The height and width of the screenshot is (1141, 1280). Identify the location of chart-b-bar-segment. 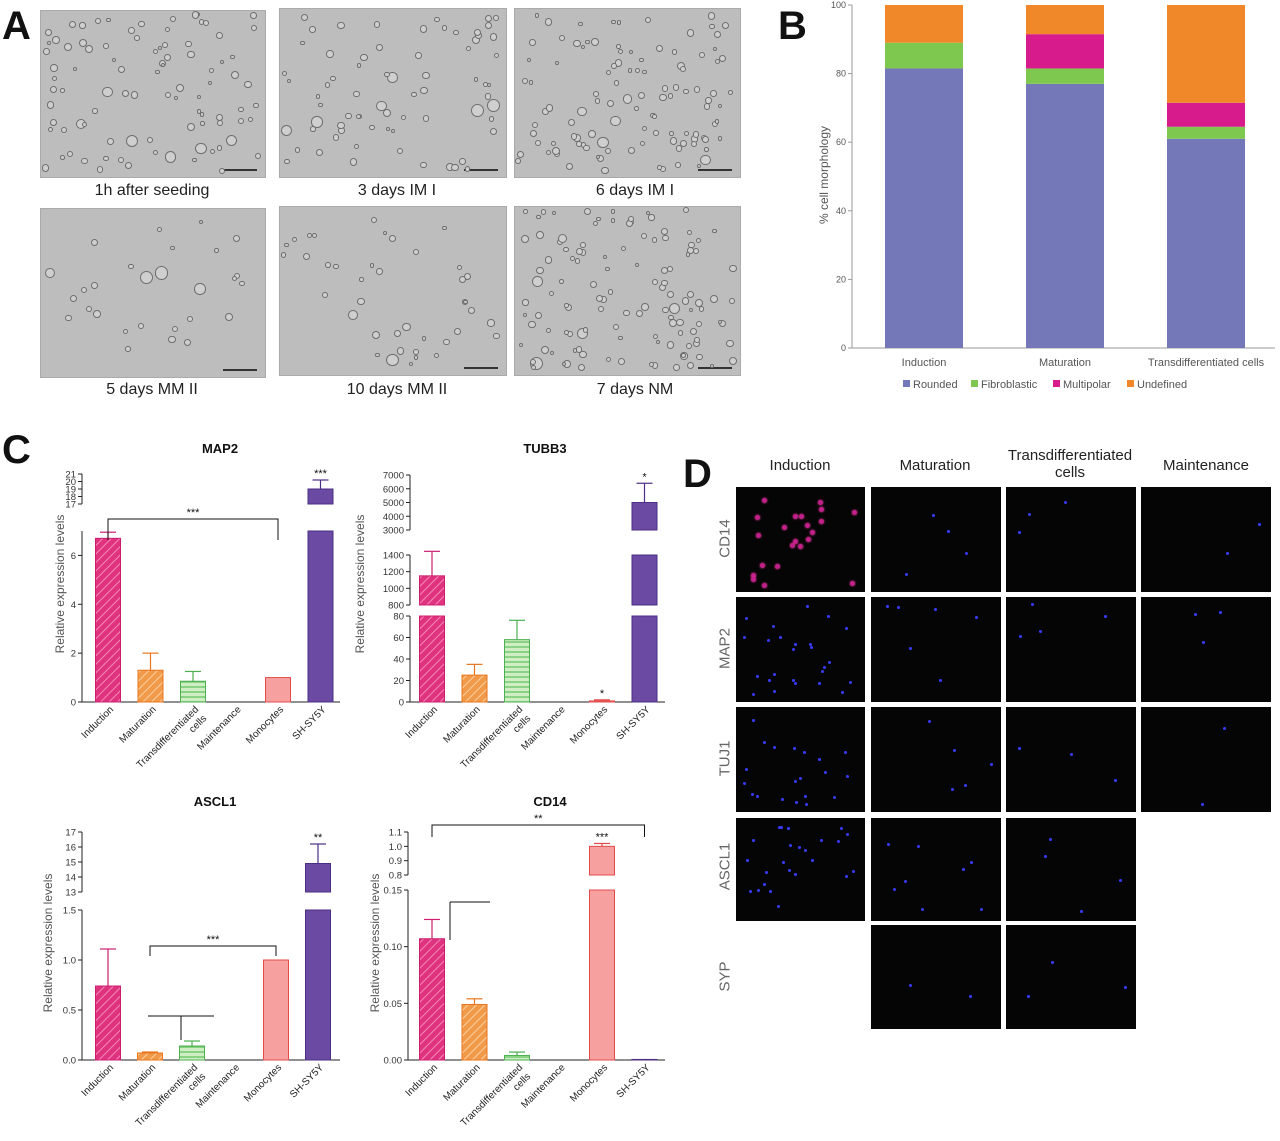
(1065, 20).